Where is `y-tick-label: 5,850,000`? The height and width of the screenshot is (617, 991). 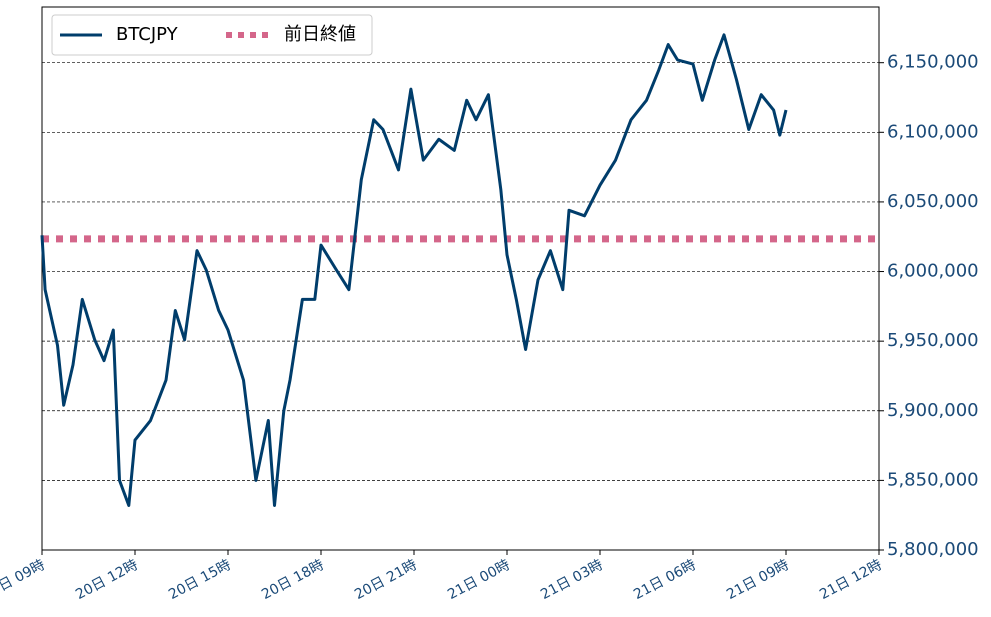
y-tick-label: 5,850,000 is located at coordinates (933, 479).